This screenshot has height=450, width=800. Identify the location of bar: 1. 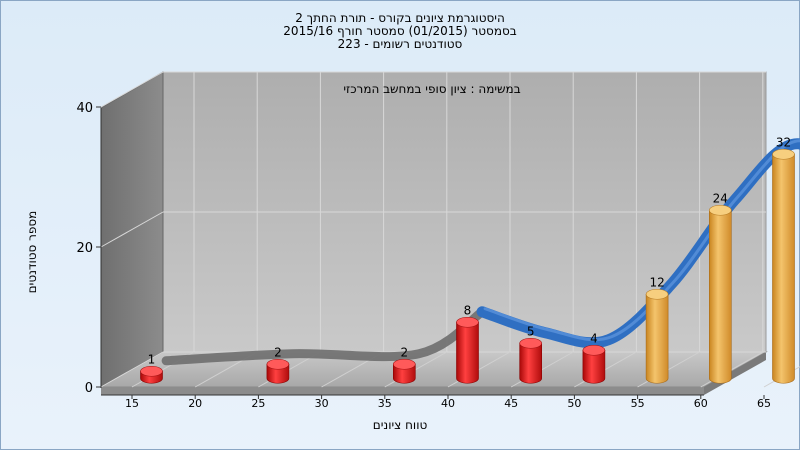
(151, 368).